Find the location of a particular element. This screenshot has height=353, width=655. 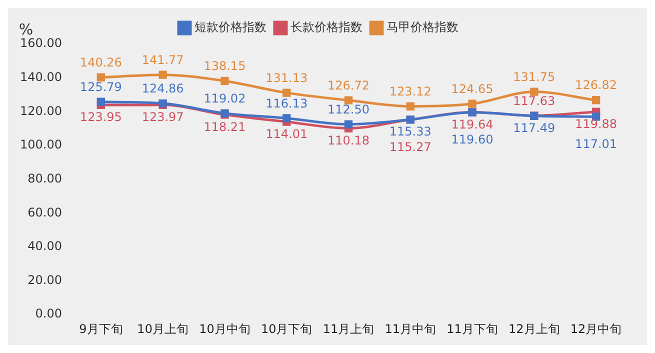

x-tick-label: 11月中旬 is located at coordinates (410, 329).